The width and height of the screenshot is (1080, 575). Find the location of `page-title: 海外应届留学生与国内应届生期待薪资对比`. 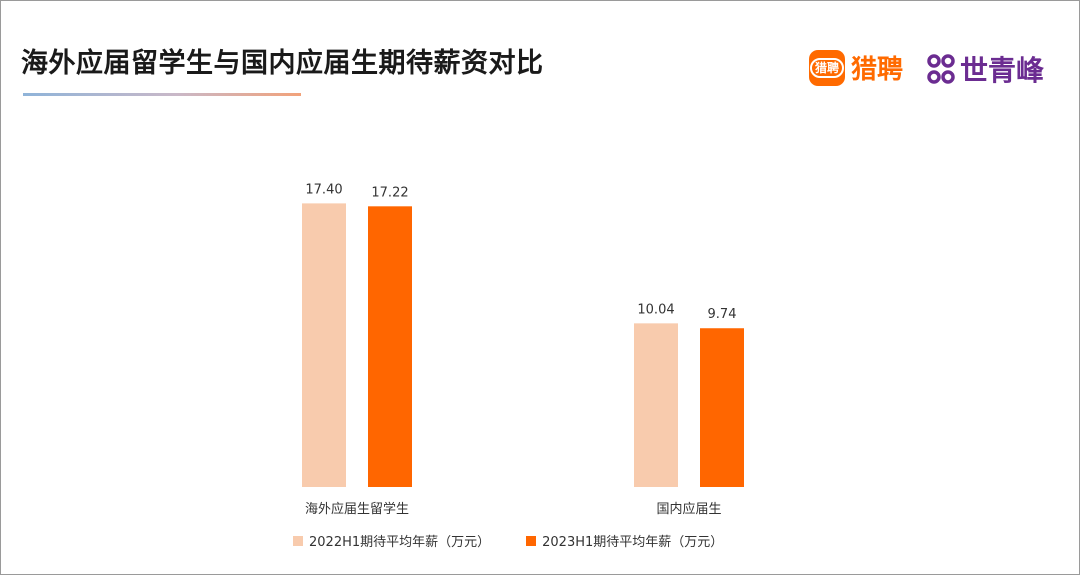

page-title: 海外应届留学生与国内应届生期待薪资对比 is located at coordinates (282, 63).